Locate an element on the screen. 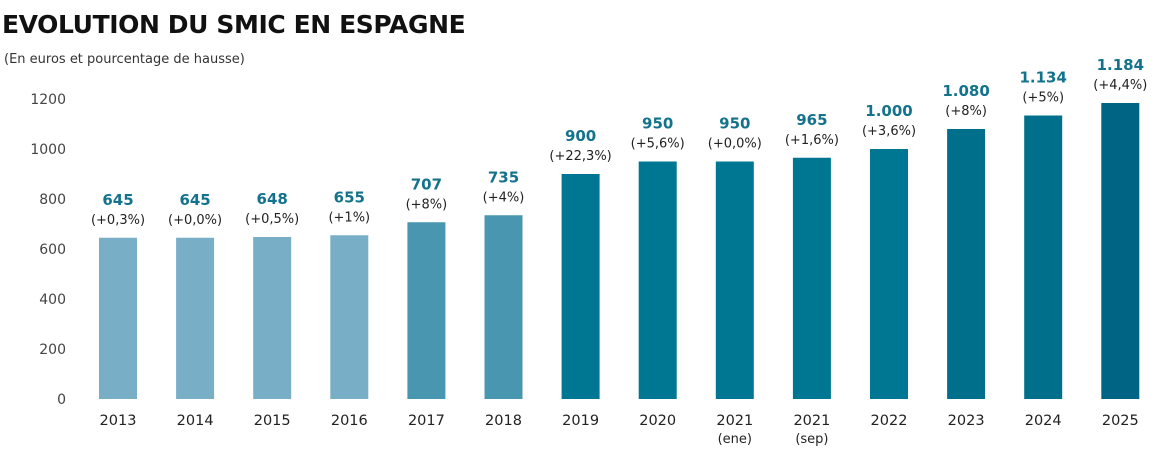 This screenshot has width=1170, height=455. x-tick-label: 2015 is located at coordinates (272, 421).